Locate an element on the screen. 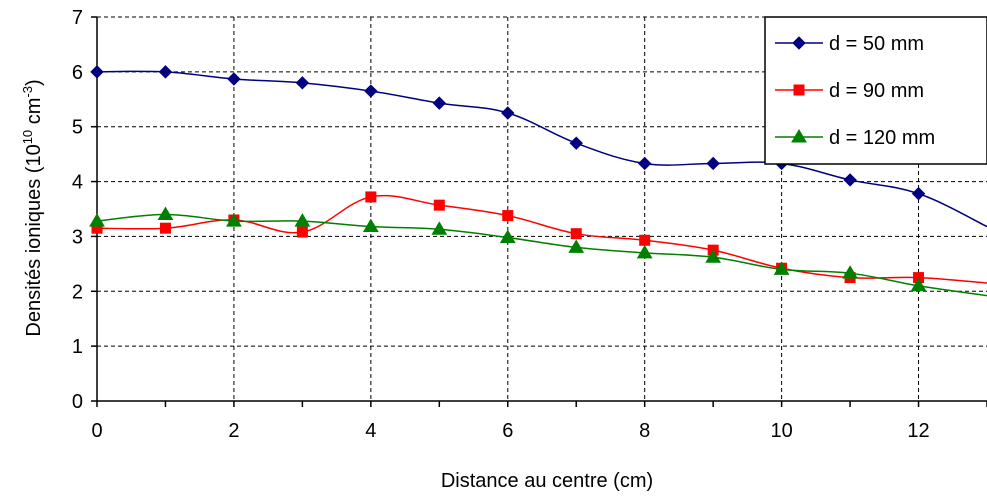 The height and width of the screenshot is (499, 987). y-axis-label: Densités ioniques (1010 cm-3) is located at coordinates (32, 207).